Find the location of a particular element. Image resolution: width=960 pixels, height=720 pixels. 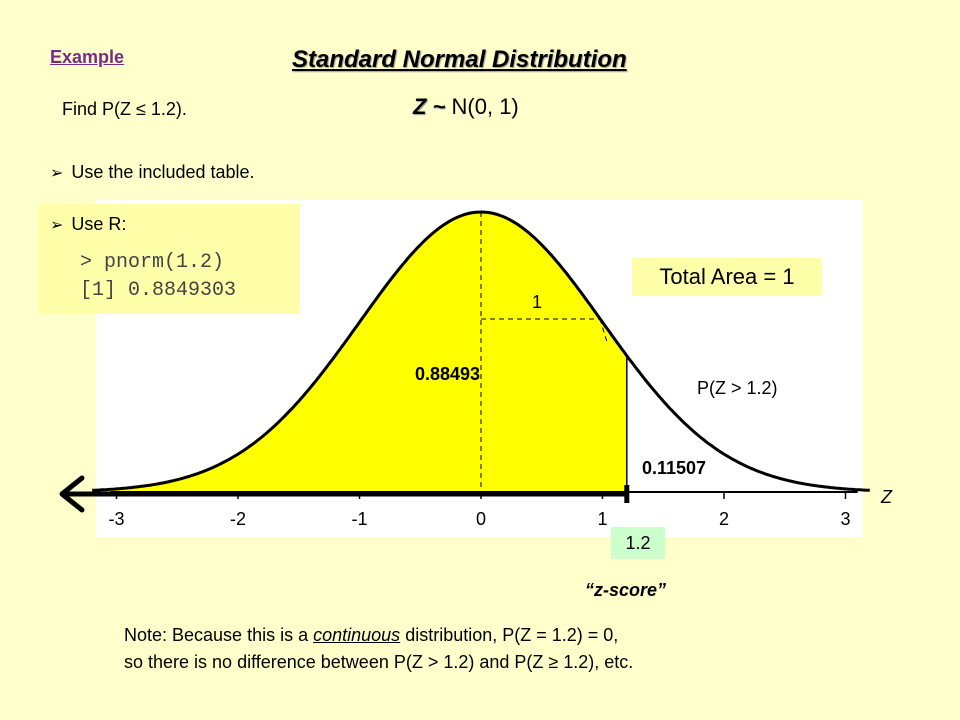

x-tick-label: 2 is located at coordinates (724, 519).